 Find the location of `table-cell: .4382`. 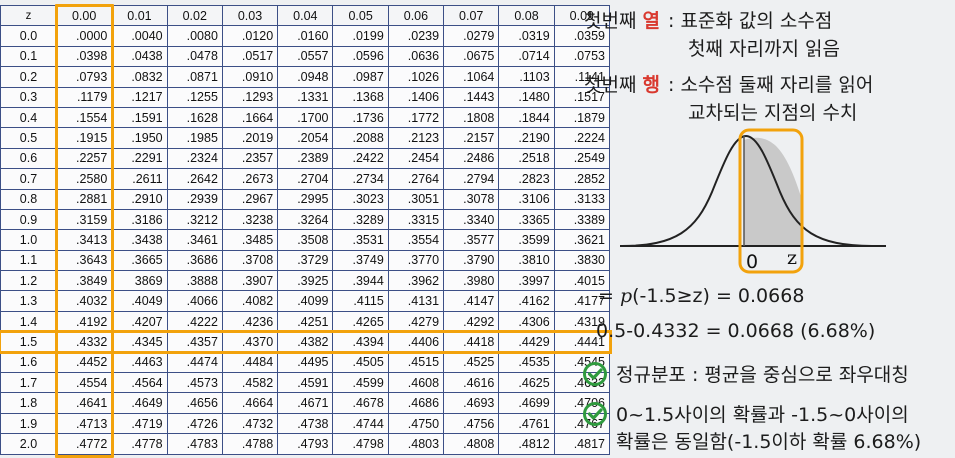

table-cell: .4382 is located at coordinates (305, 342).